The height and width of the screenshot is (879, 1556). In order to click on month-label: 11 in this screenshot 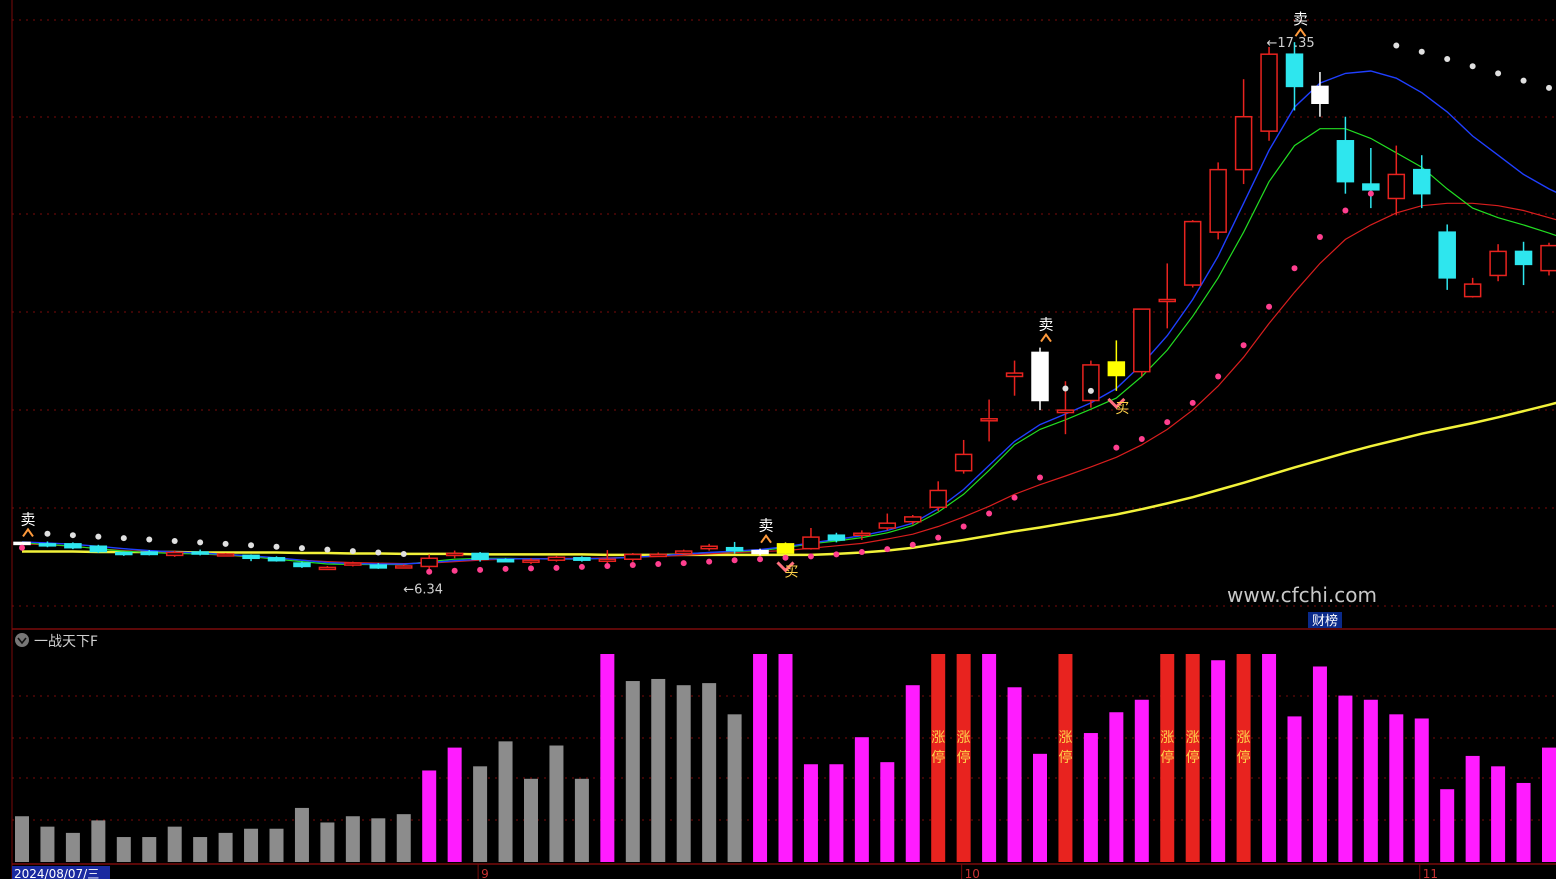, I will do `click(1430, 873)`.